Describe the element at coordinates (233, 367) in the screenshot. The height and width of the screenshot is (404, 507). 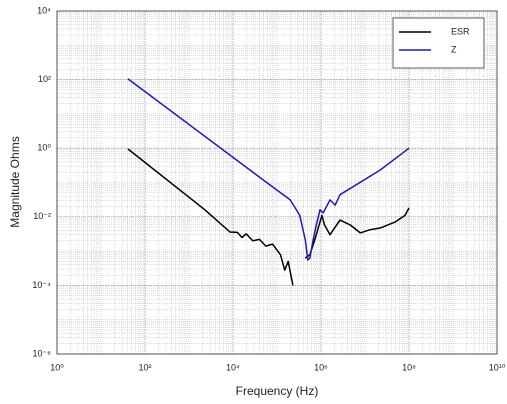
I see `x-tick-label: 10⁴` at that location.